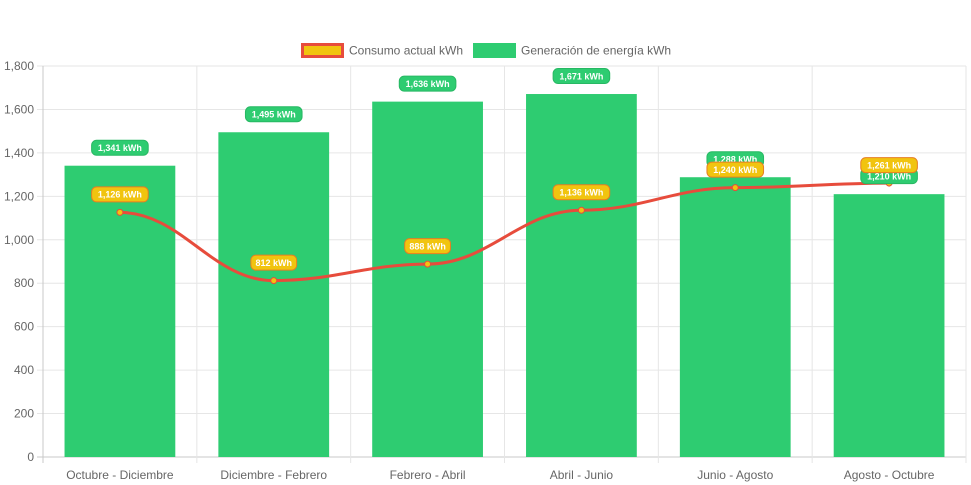  I want to click on y-tick-label: 1,600, so click(19, 109).